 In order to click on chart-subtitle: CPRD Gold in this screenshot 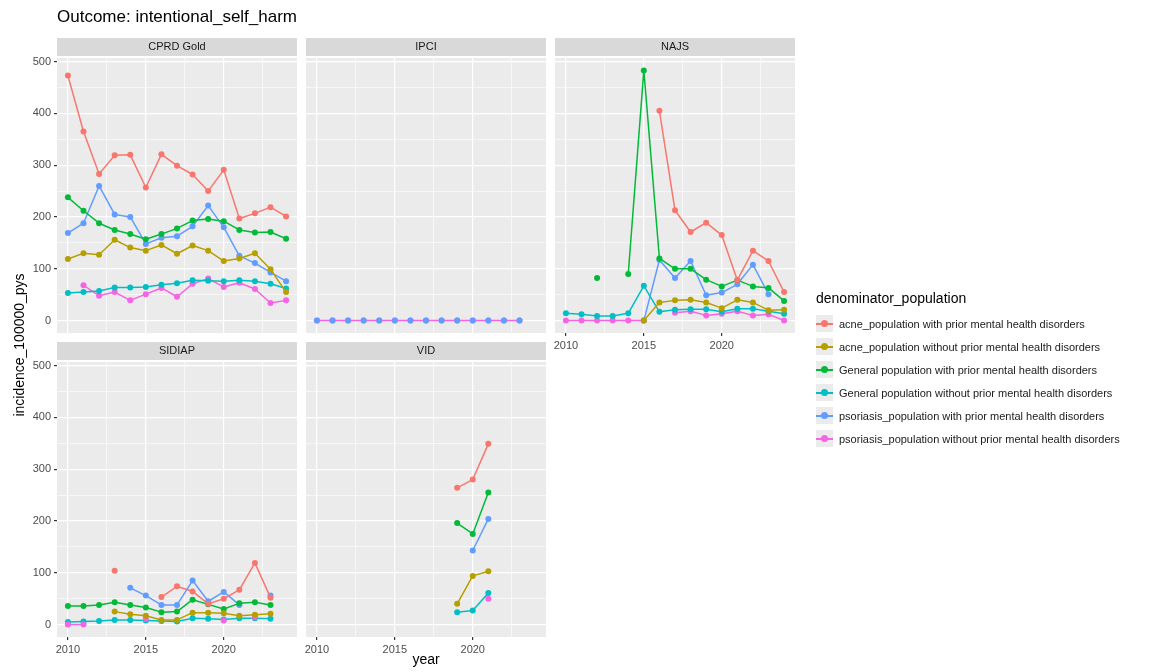, I will do `click(177, 46)`.